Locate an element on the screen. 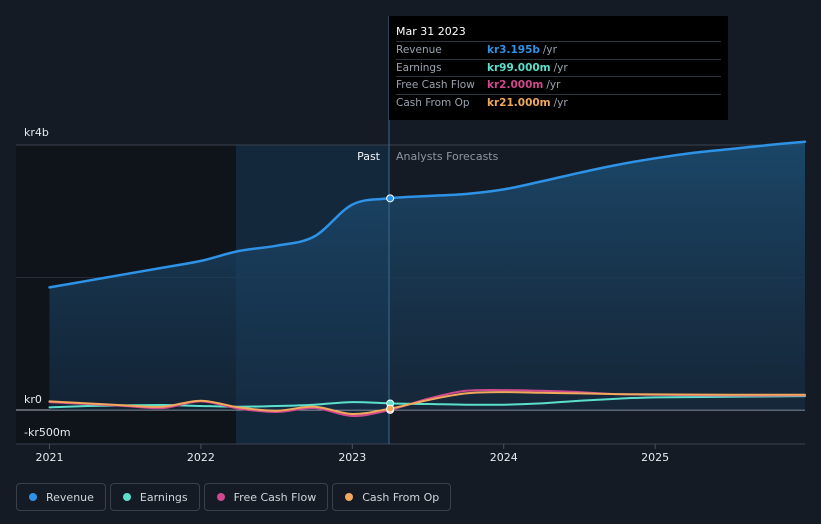 This screenshot has height=524, width=821. tooltip-label: Cash From Op is located at coordinates (433, 102).